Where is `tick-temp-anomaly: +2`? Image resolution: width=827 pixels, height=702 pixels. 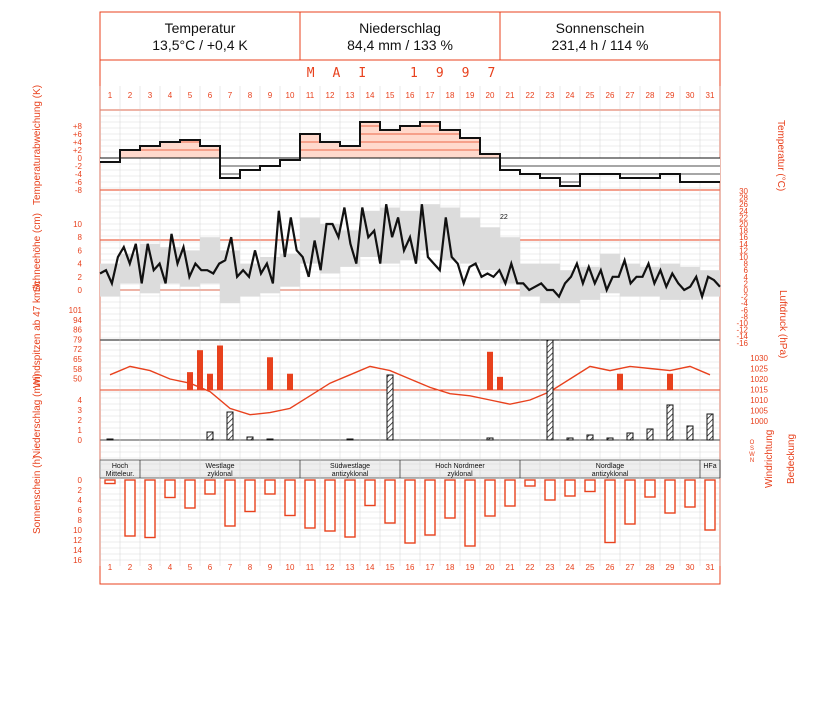
tick-temp-anomaly: +2 is located at coordinates (78, 150).